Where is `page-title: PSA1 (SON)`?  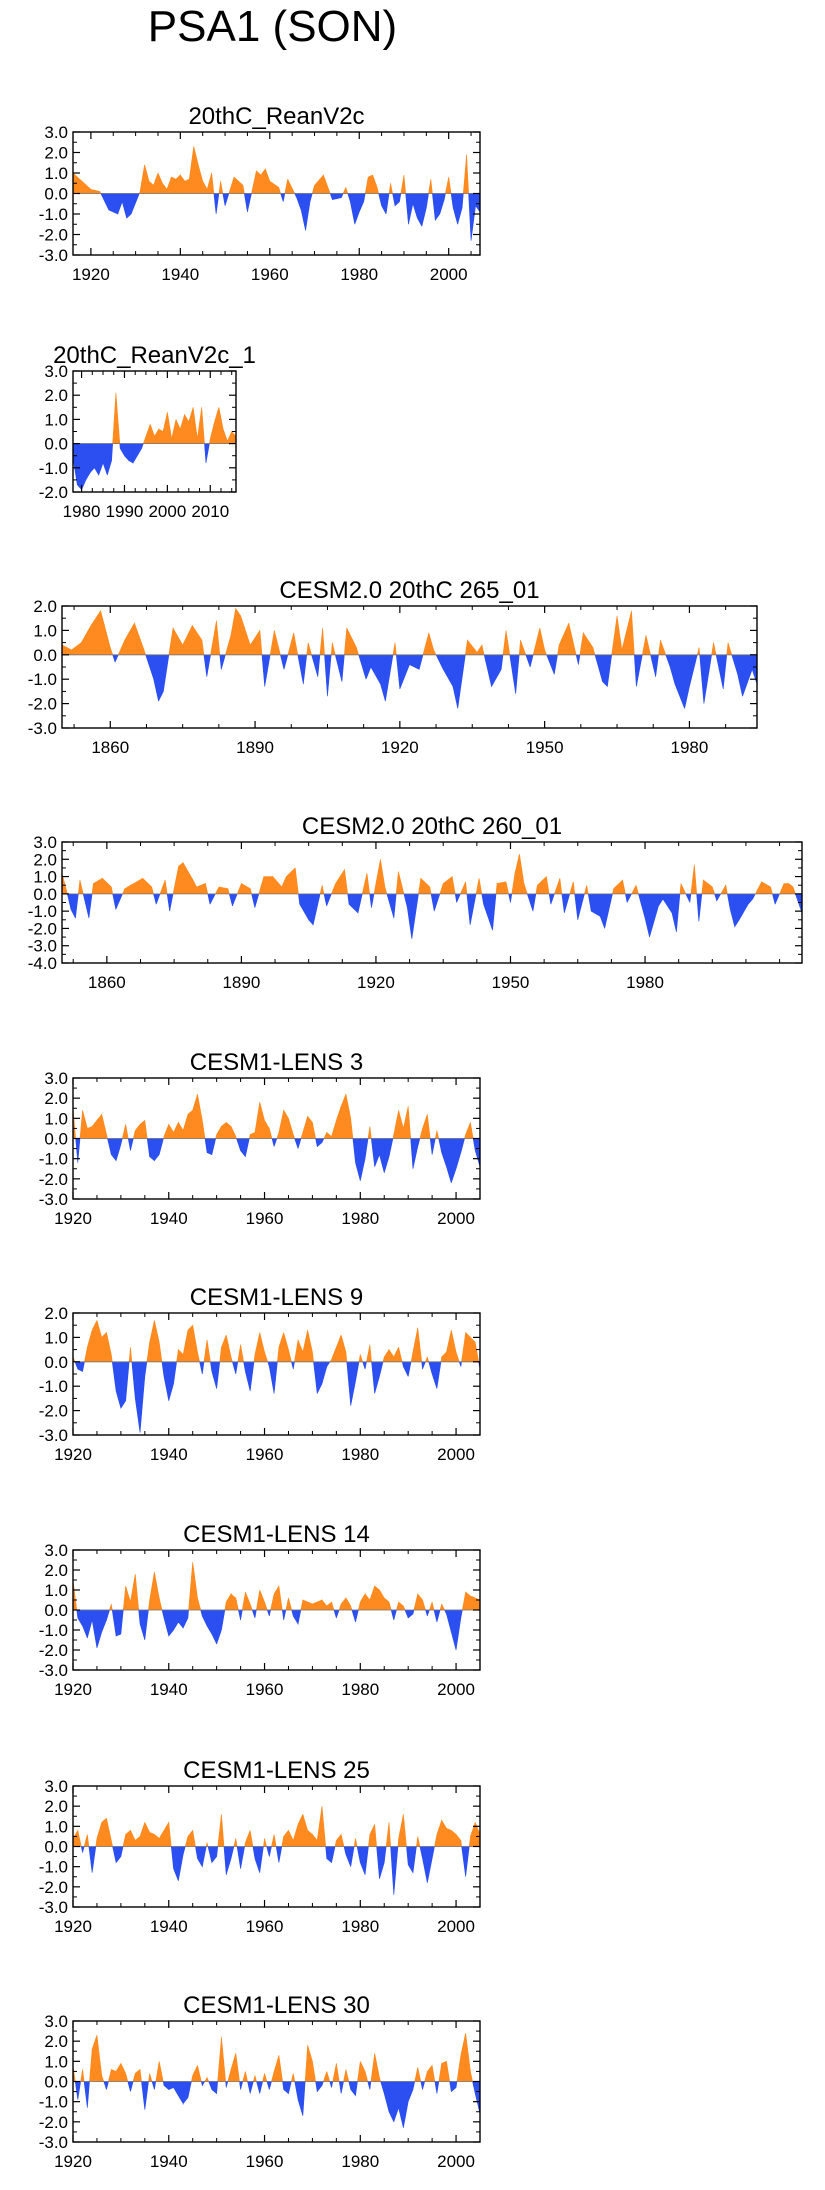
page-title: PSA1 (SON) is located at coordinates (272, 26).